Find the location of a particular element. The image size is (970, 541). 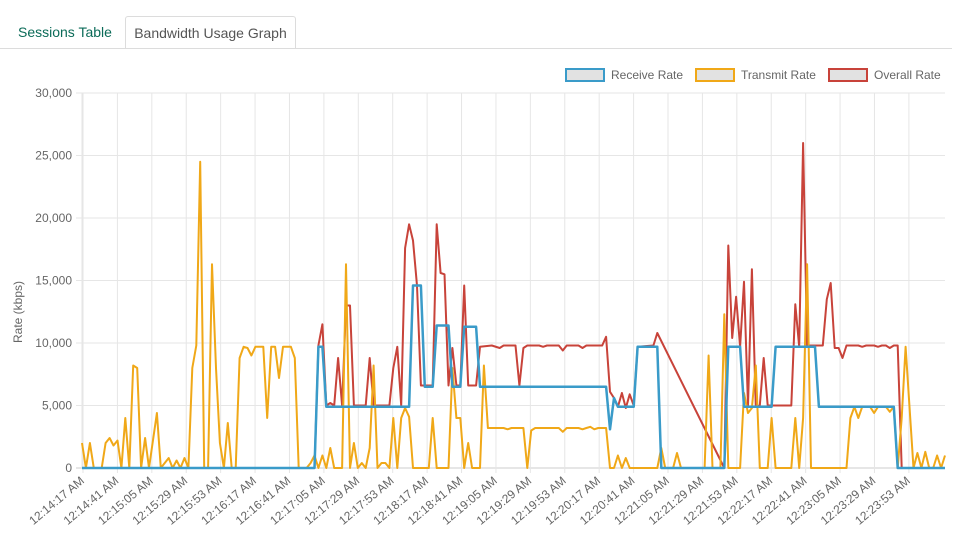

y-tick-label: 10,000 is located at coordinates (53, 343).